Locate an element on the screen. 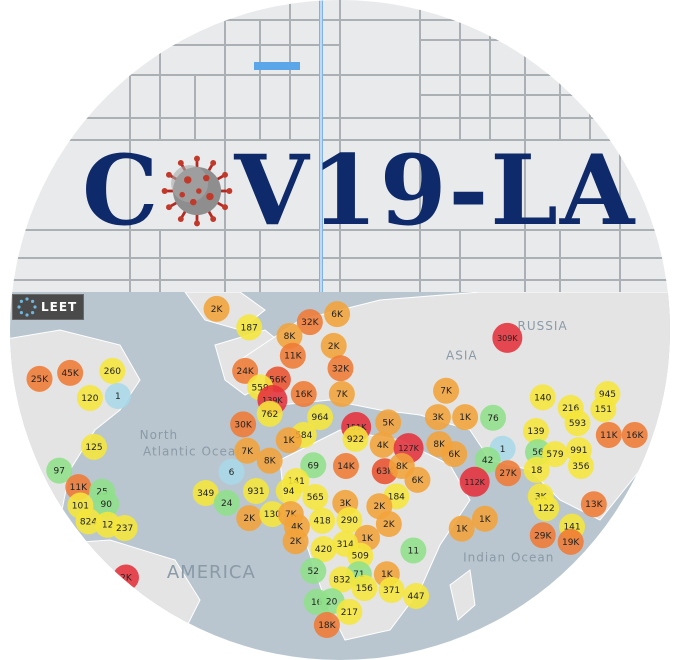 This screenshot has width=681, height=660. case-marker: 420 is located at coordinates (323, 549).